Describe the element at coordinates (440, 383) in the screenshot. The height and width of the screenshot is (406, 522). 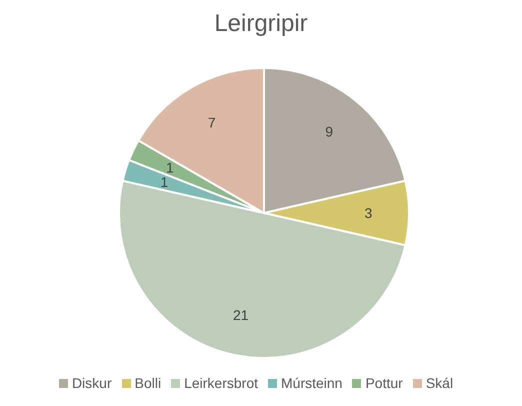
I see `legend-label: Skál` at that location.